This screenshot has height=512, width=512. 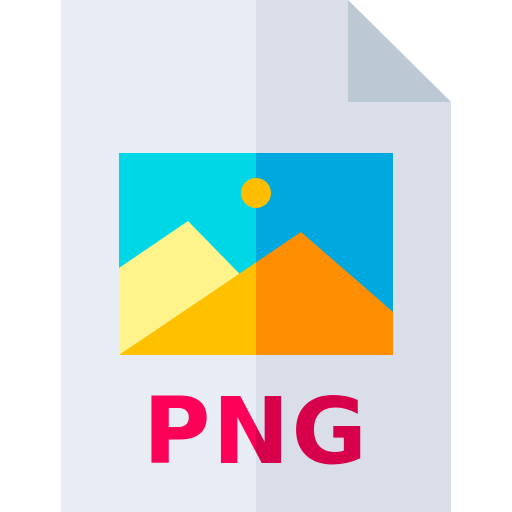 I want to click on mountains-icon, so click(x=256, y=288).